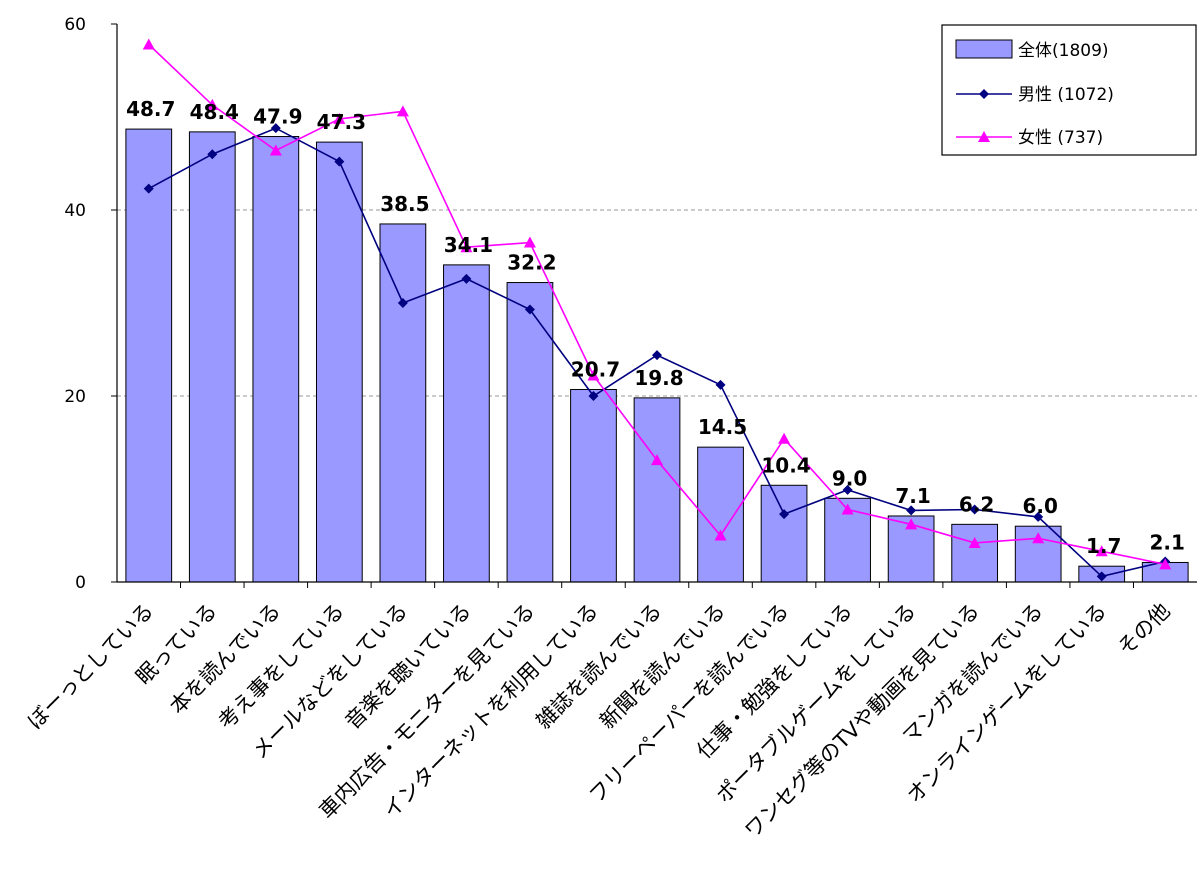 This screenshot has width=1197, height=893. I want to click on legend-label-total: 全体(1809), so click(1063, 51).